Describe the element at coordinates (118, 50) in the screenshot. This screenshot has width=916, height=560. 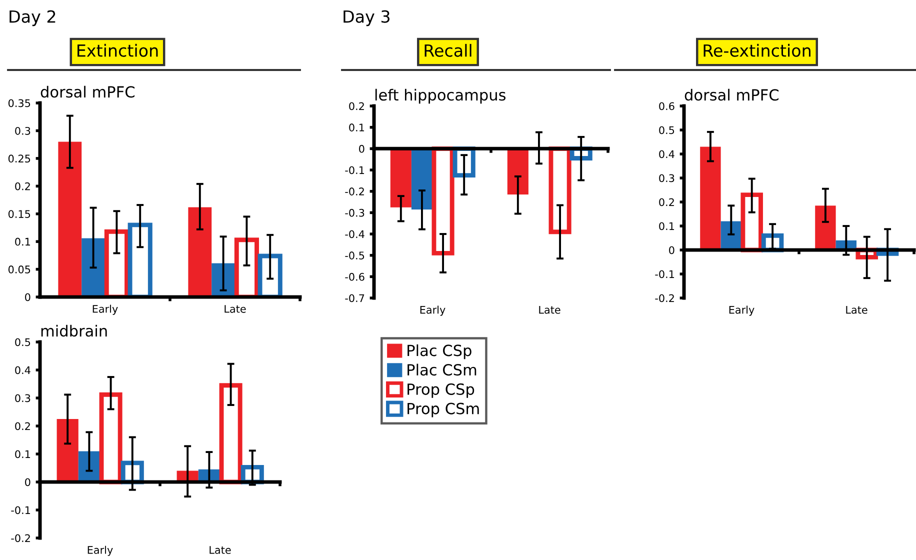
I see `text: Extinction` at that location.